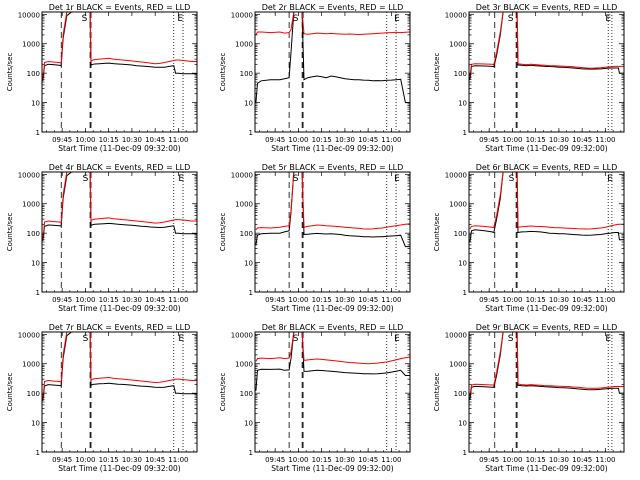 Image resolution: width=640 pixels, height=480 pixels. What do you see at coordinates (547, 7) in the screenshot?
I see `panel-title: Det 3r BLACK = Events, RED = LLD` at bounding box center [547, 7].